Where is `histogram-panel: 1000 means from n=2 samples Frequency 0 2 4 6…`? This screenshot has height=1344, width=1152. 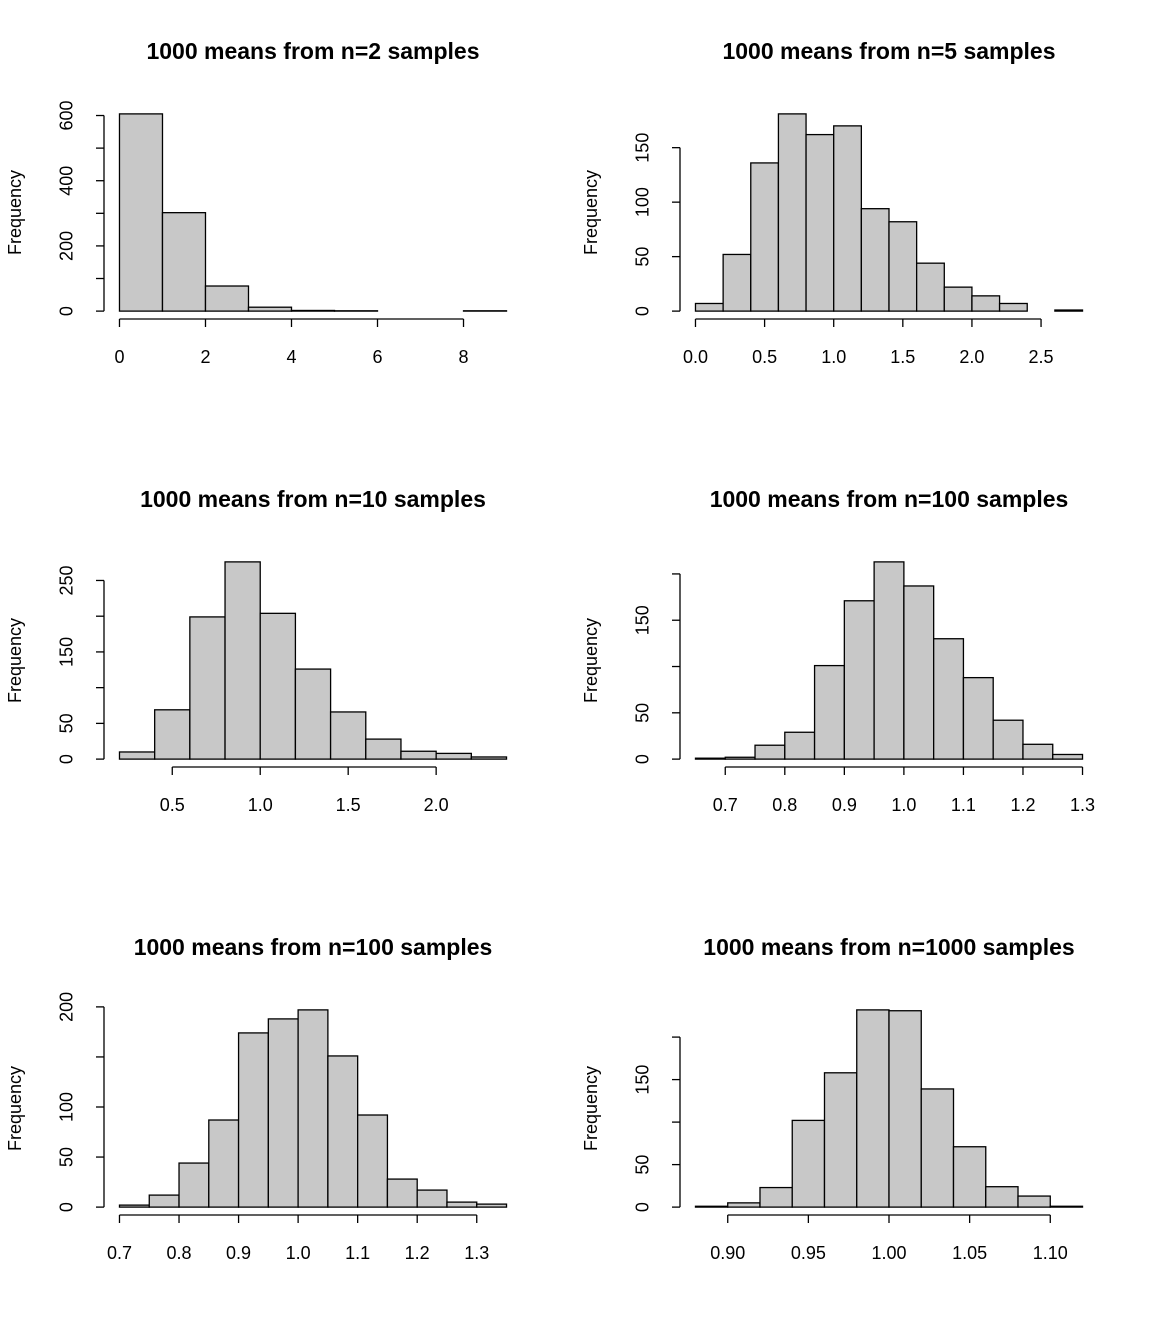 histogram-panel: 1000 means from n=2 samples Frequency 0 2 4 6… is located at coordinates (256, 202).